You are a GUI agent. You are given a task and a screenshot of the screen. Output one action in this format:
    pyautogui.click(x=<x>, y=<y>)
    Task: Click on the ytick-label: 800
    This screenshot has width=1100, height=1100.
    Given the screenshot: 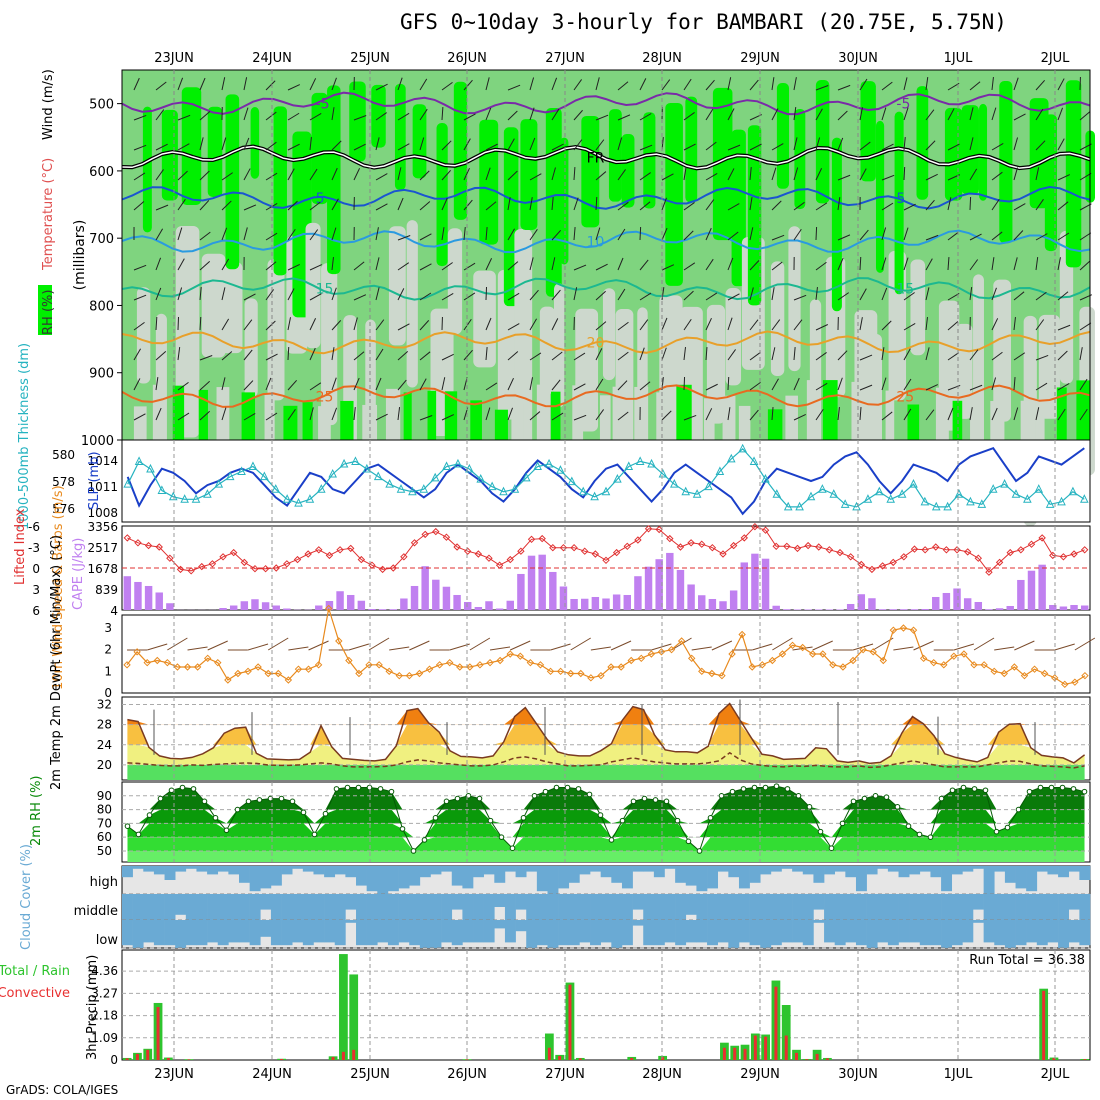 What is the action you would take?
    pyautogui.click(x=101, y=306)
    